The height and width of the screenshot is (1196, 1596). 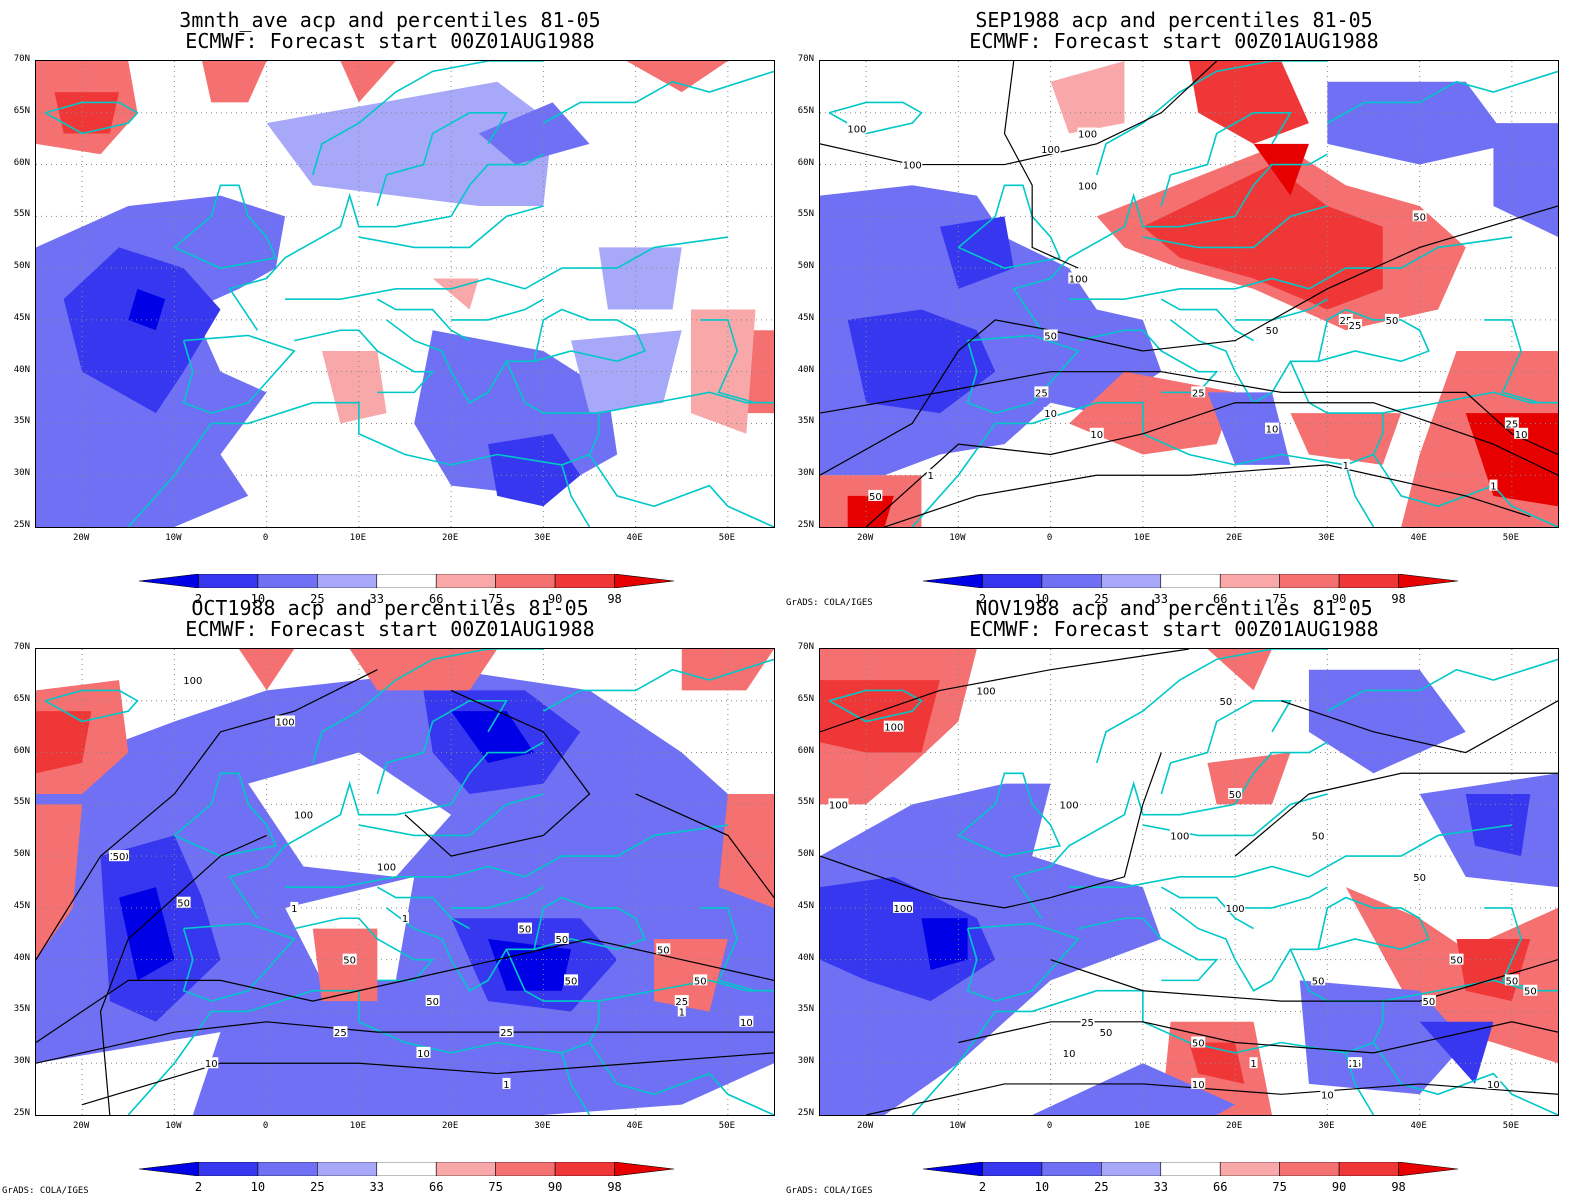 I want to click on colorbar-label: 25, so click(x=1101, y=1187).